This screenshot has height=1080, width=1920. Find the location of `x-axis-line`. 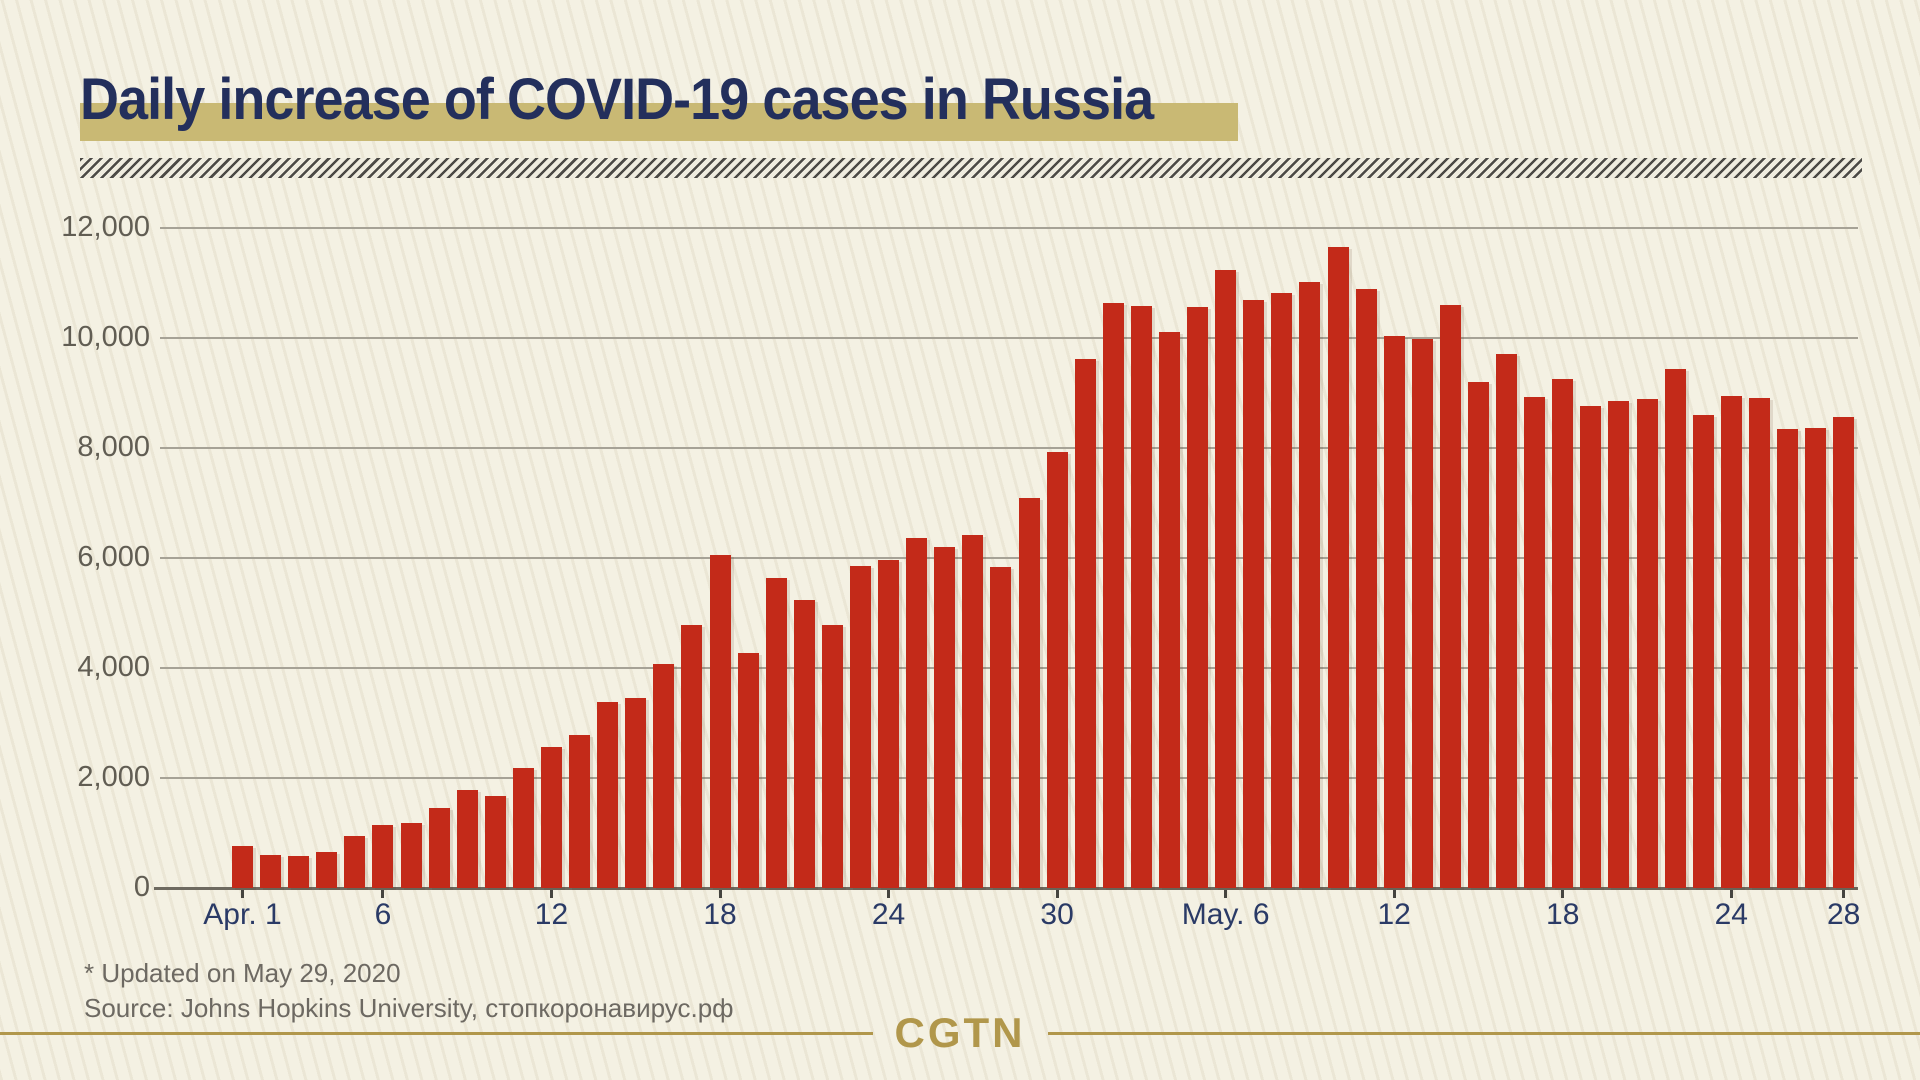

x-axis-line is located at coordinates (1006, 888).